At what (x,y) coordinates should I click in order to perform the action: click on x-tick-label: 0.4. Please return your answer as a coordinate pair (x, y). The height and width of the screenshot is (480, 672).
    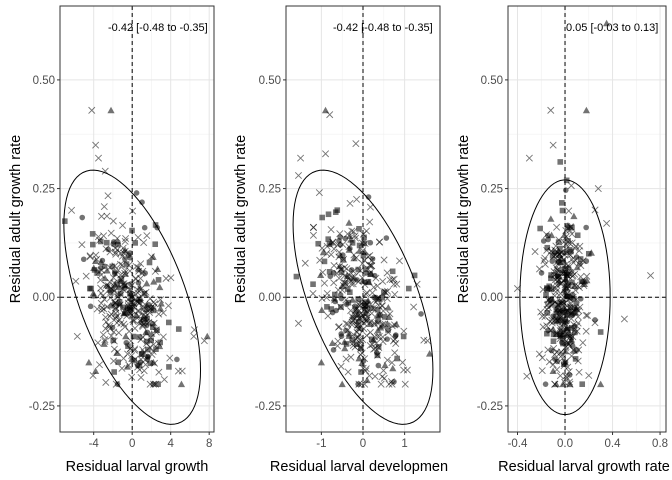
    Looking at the image, I should click on (613, 444).